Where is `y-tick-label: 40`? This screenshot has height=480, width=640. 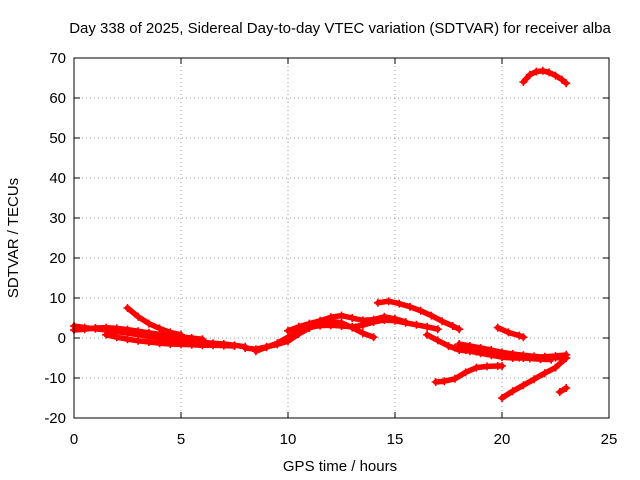 y-tick-label: 40 is located at coordinates (57, 178).